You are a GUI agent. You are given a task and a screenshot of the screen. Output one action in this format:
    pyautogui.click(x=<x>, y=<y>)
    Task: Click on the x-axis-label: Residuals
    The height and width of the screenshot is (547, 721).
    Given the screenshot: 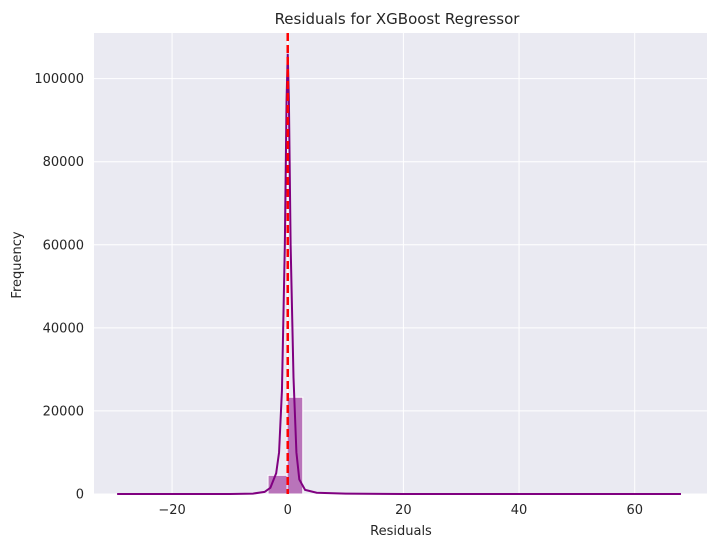 What is the action you would take?
    pyautogui.click(x=401, y=531)
    